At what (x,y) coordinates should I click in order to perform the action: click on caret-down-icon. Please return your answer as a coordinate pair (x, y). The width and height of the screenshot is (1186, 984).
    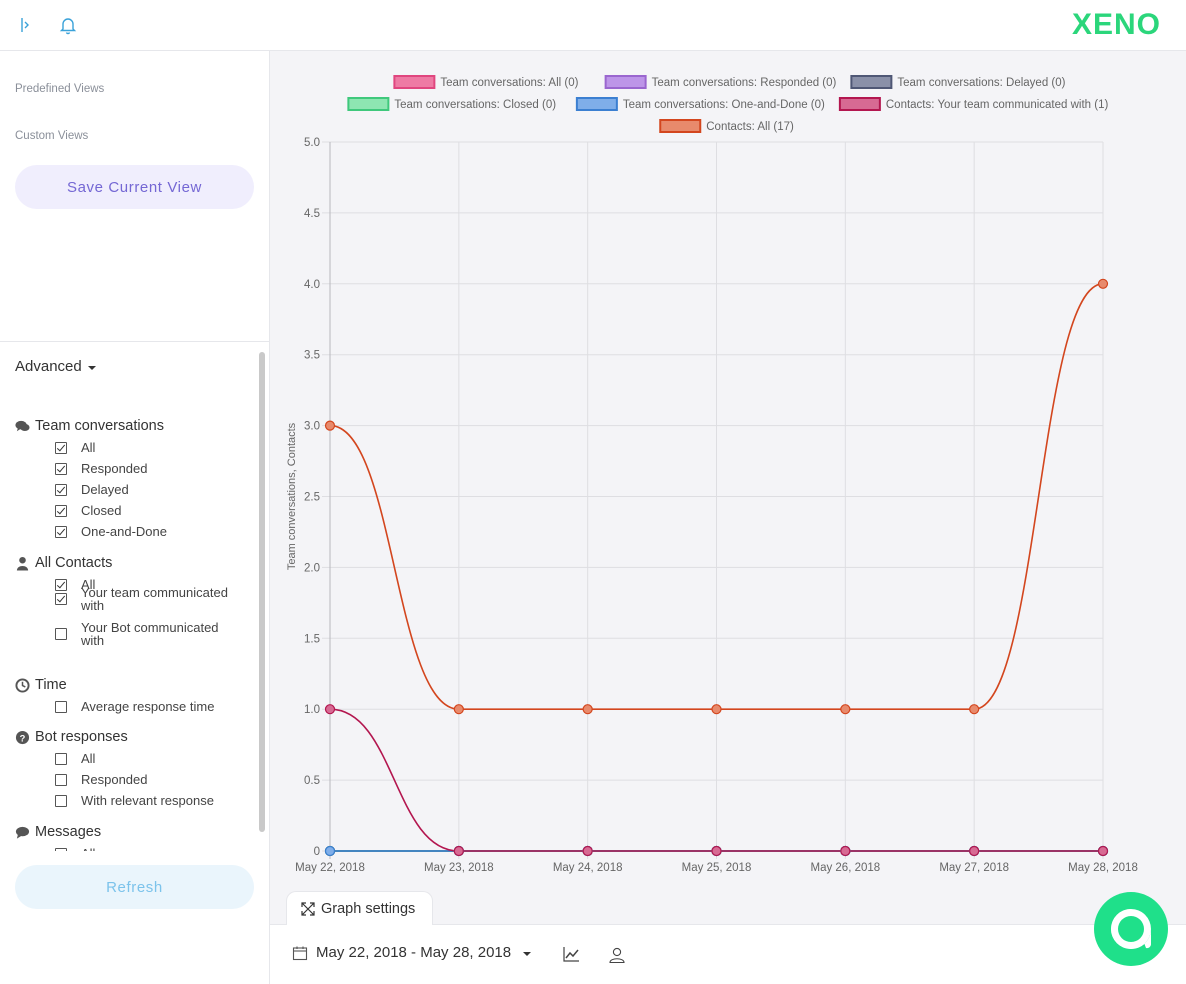
    Looking at the image, I should click on (91, 367).